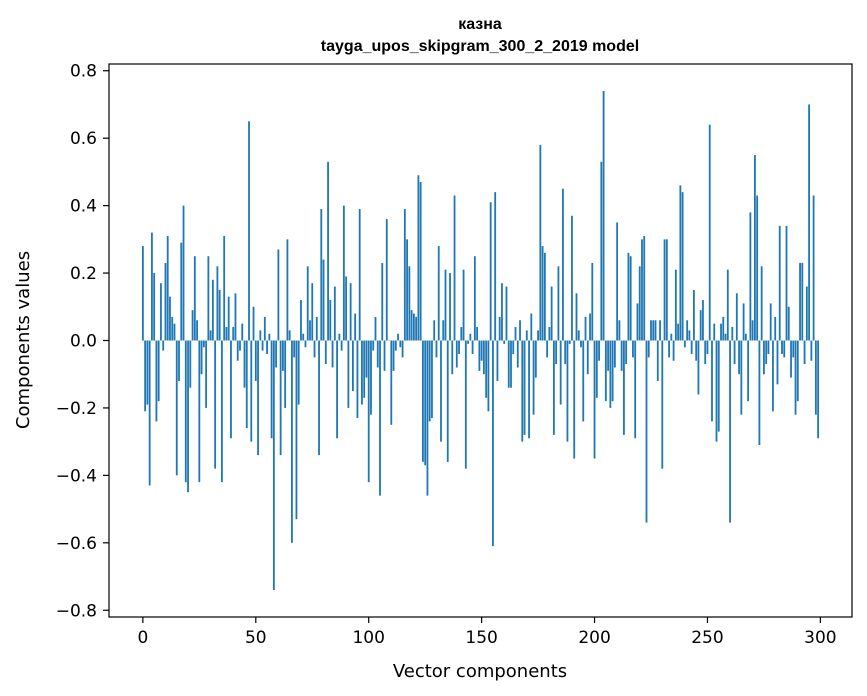 The height and width of the screenshot is (696, 867). I want to click on x-tick-label: 50, so click(256, 638).